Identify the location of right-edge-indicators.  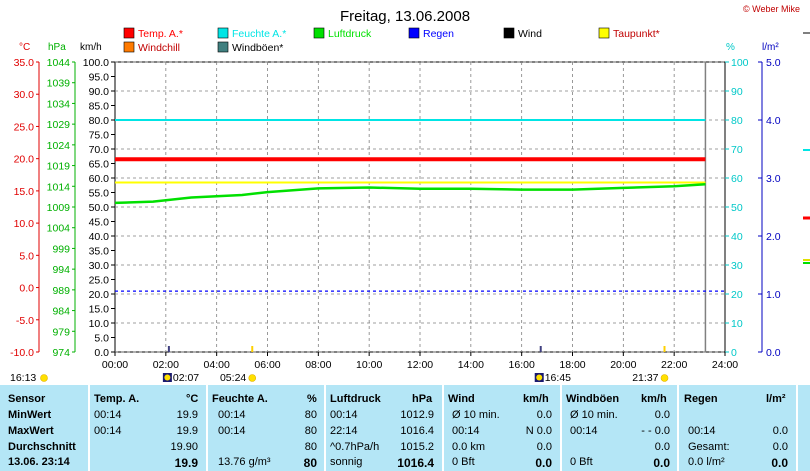
(806, 148).